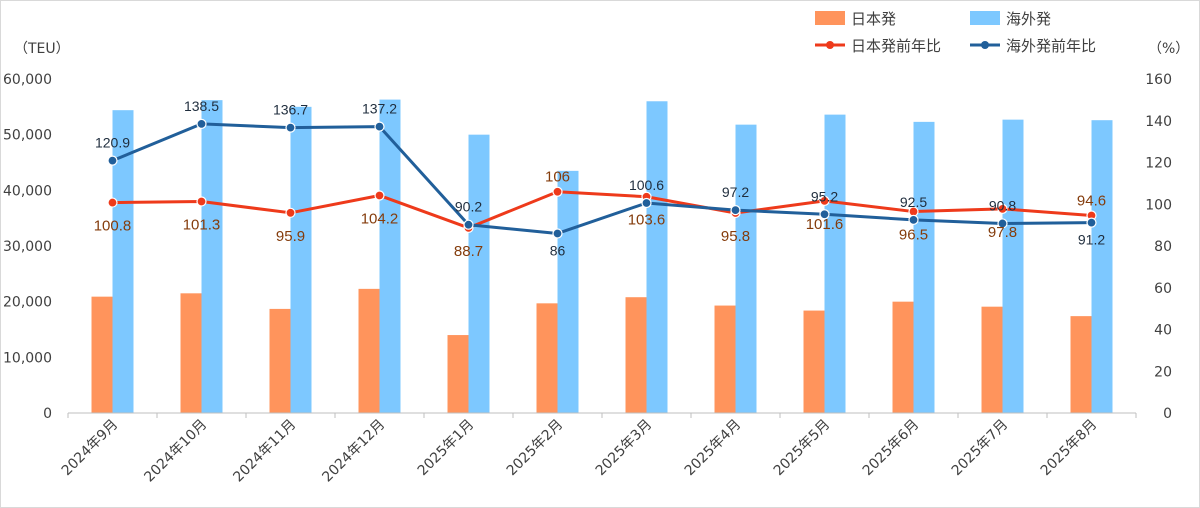 Image resolution: width=1200 pixels, height=508 pixels. I want to click on right-axis-tick-label: 100, so click(1158, 205).